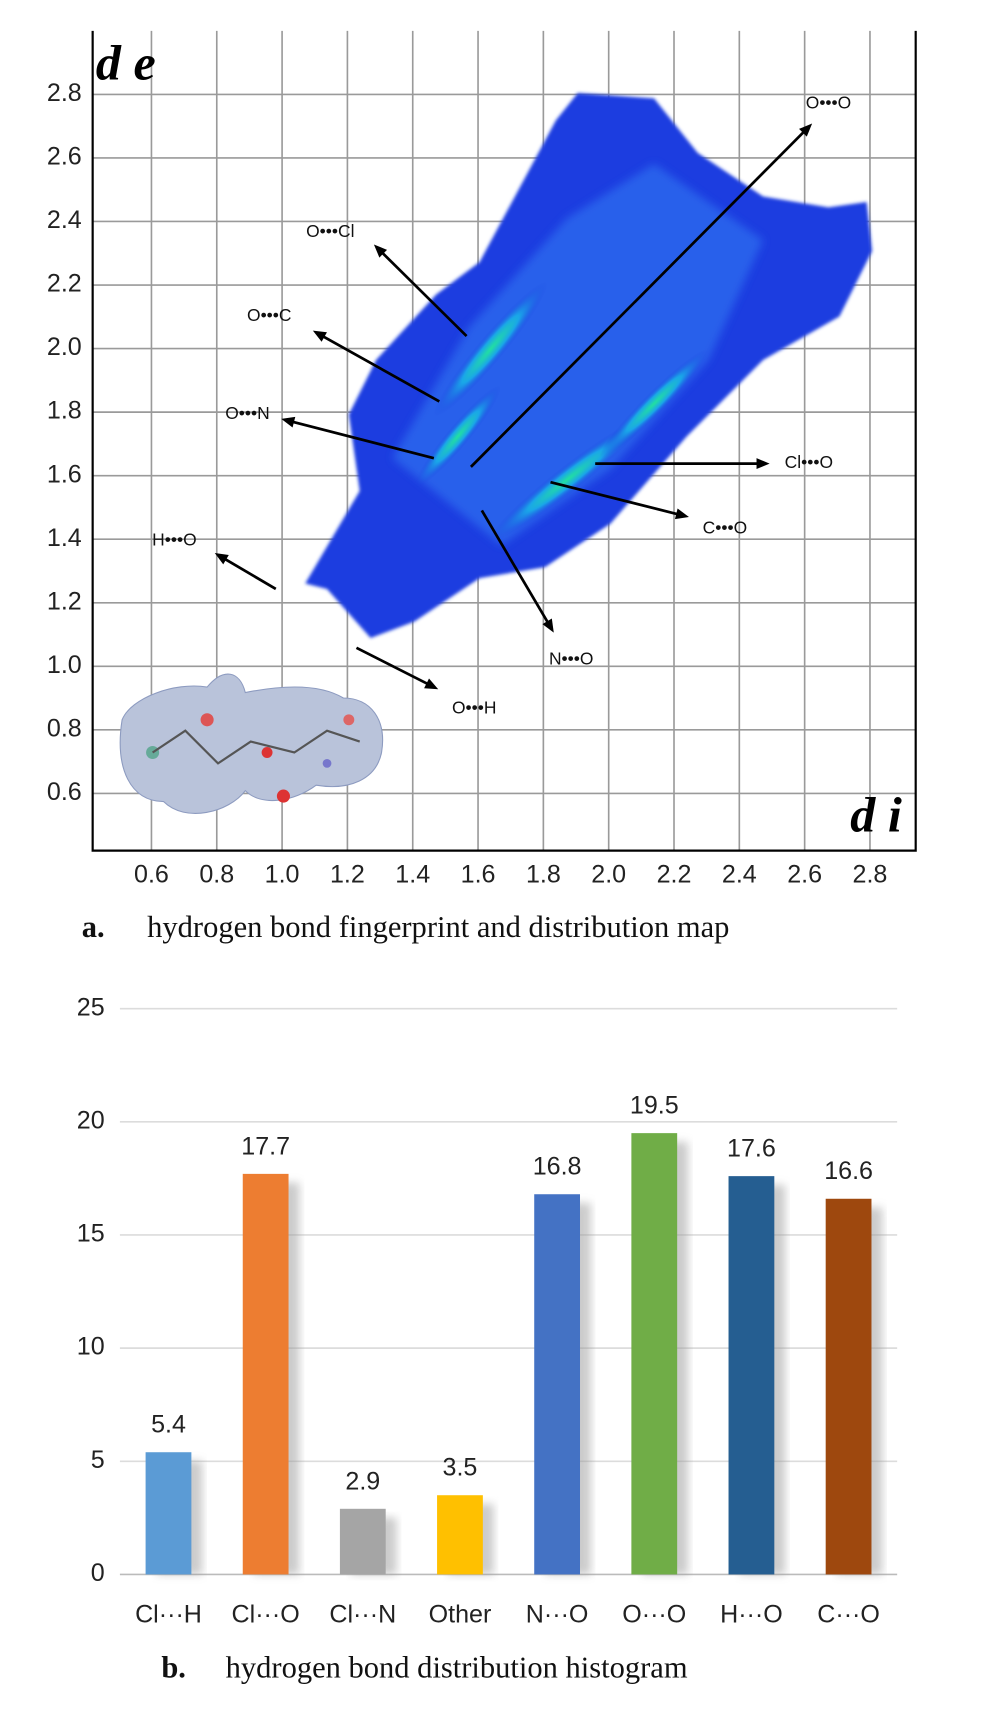  Describe the element at coordinates (64, 538) in the screenshot. I see `y-tick-label: 1.4` at that location.